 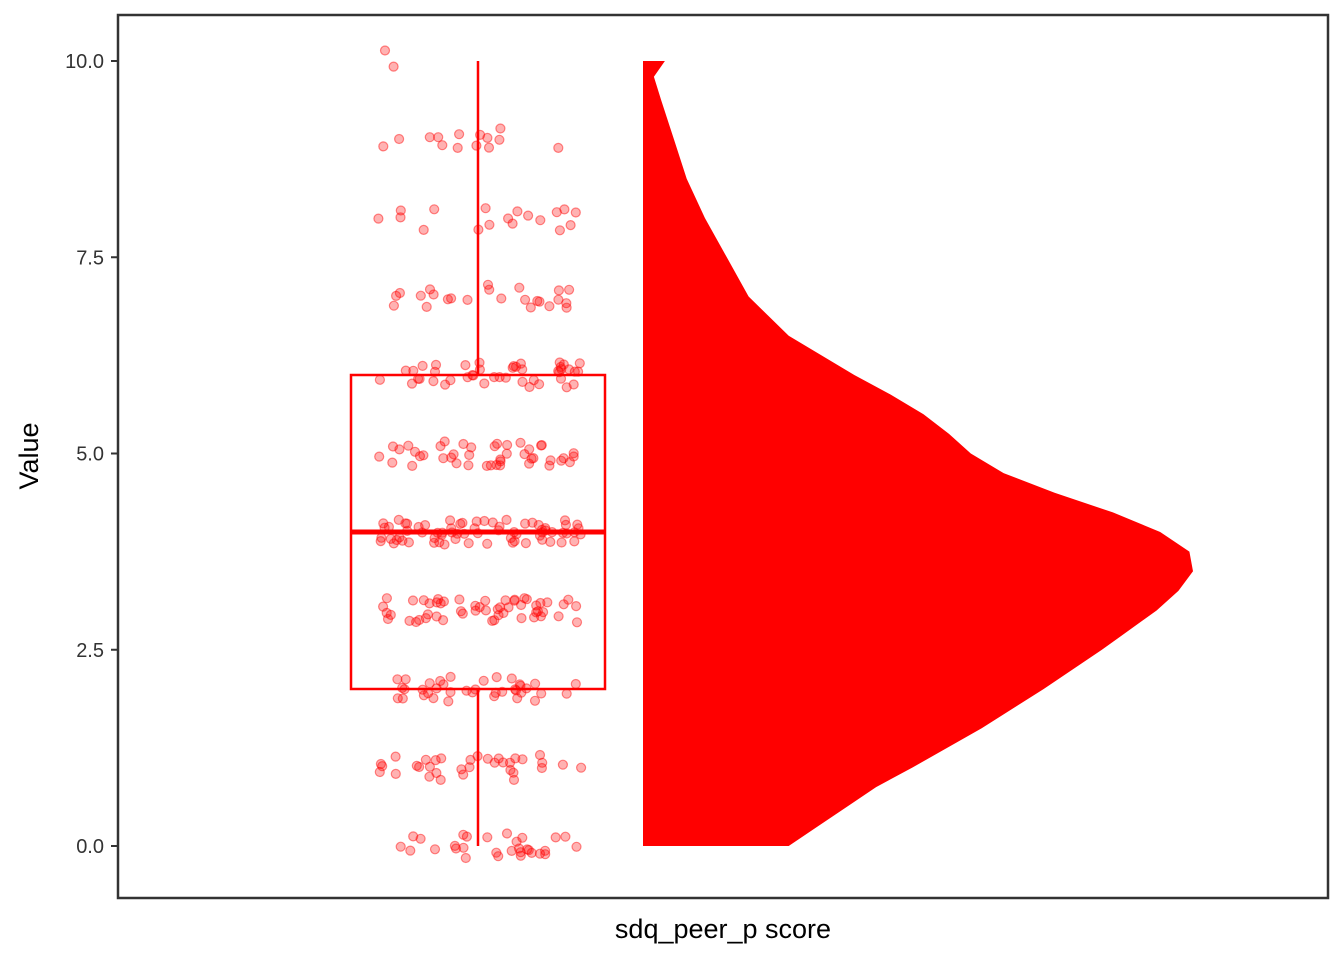 I want to click on y-tick-label: 2.5, so click(x=90, y=651).